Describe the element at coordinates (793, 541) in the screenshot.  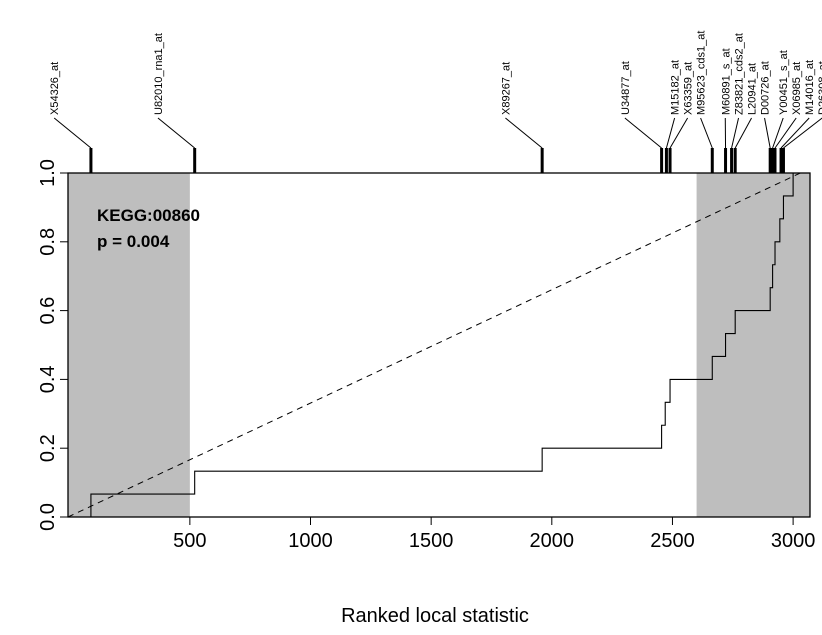
I see `x-tick-label-3000: 3000` at that location.